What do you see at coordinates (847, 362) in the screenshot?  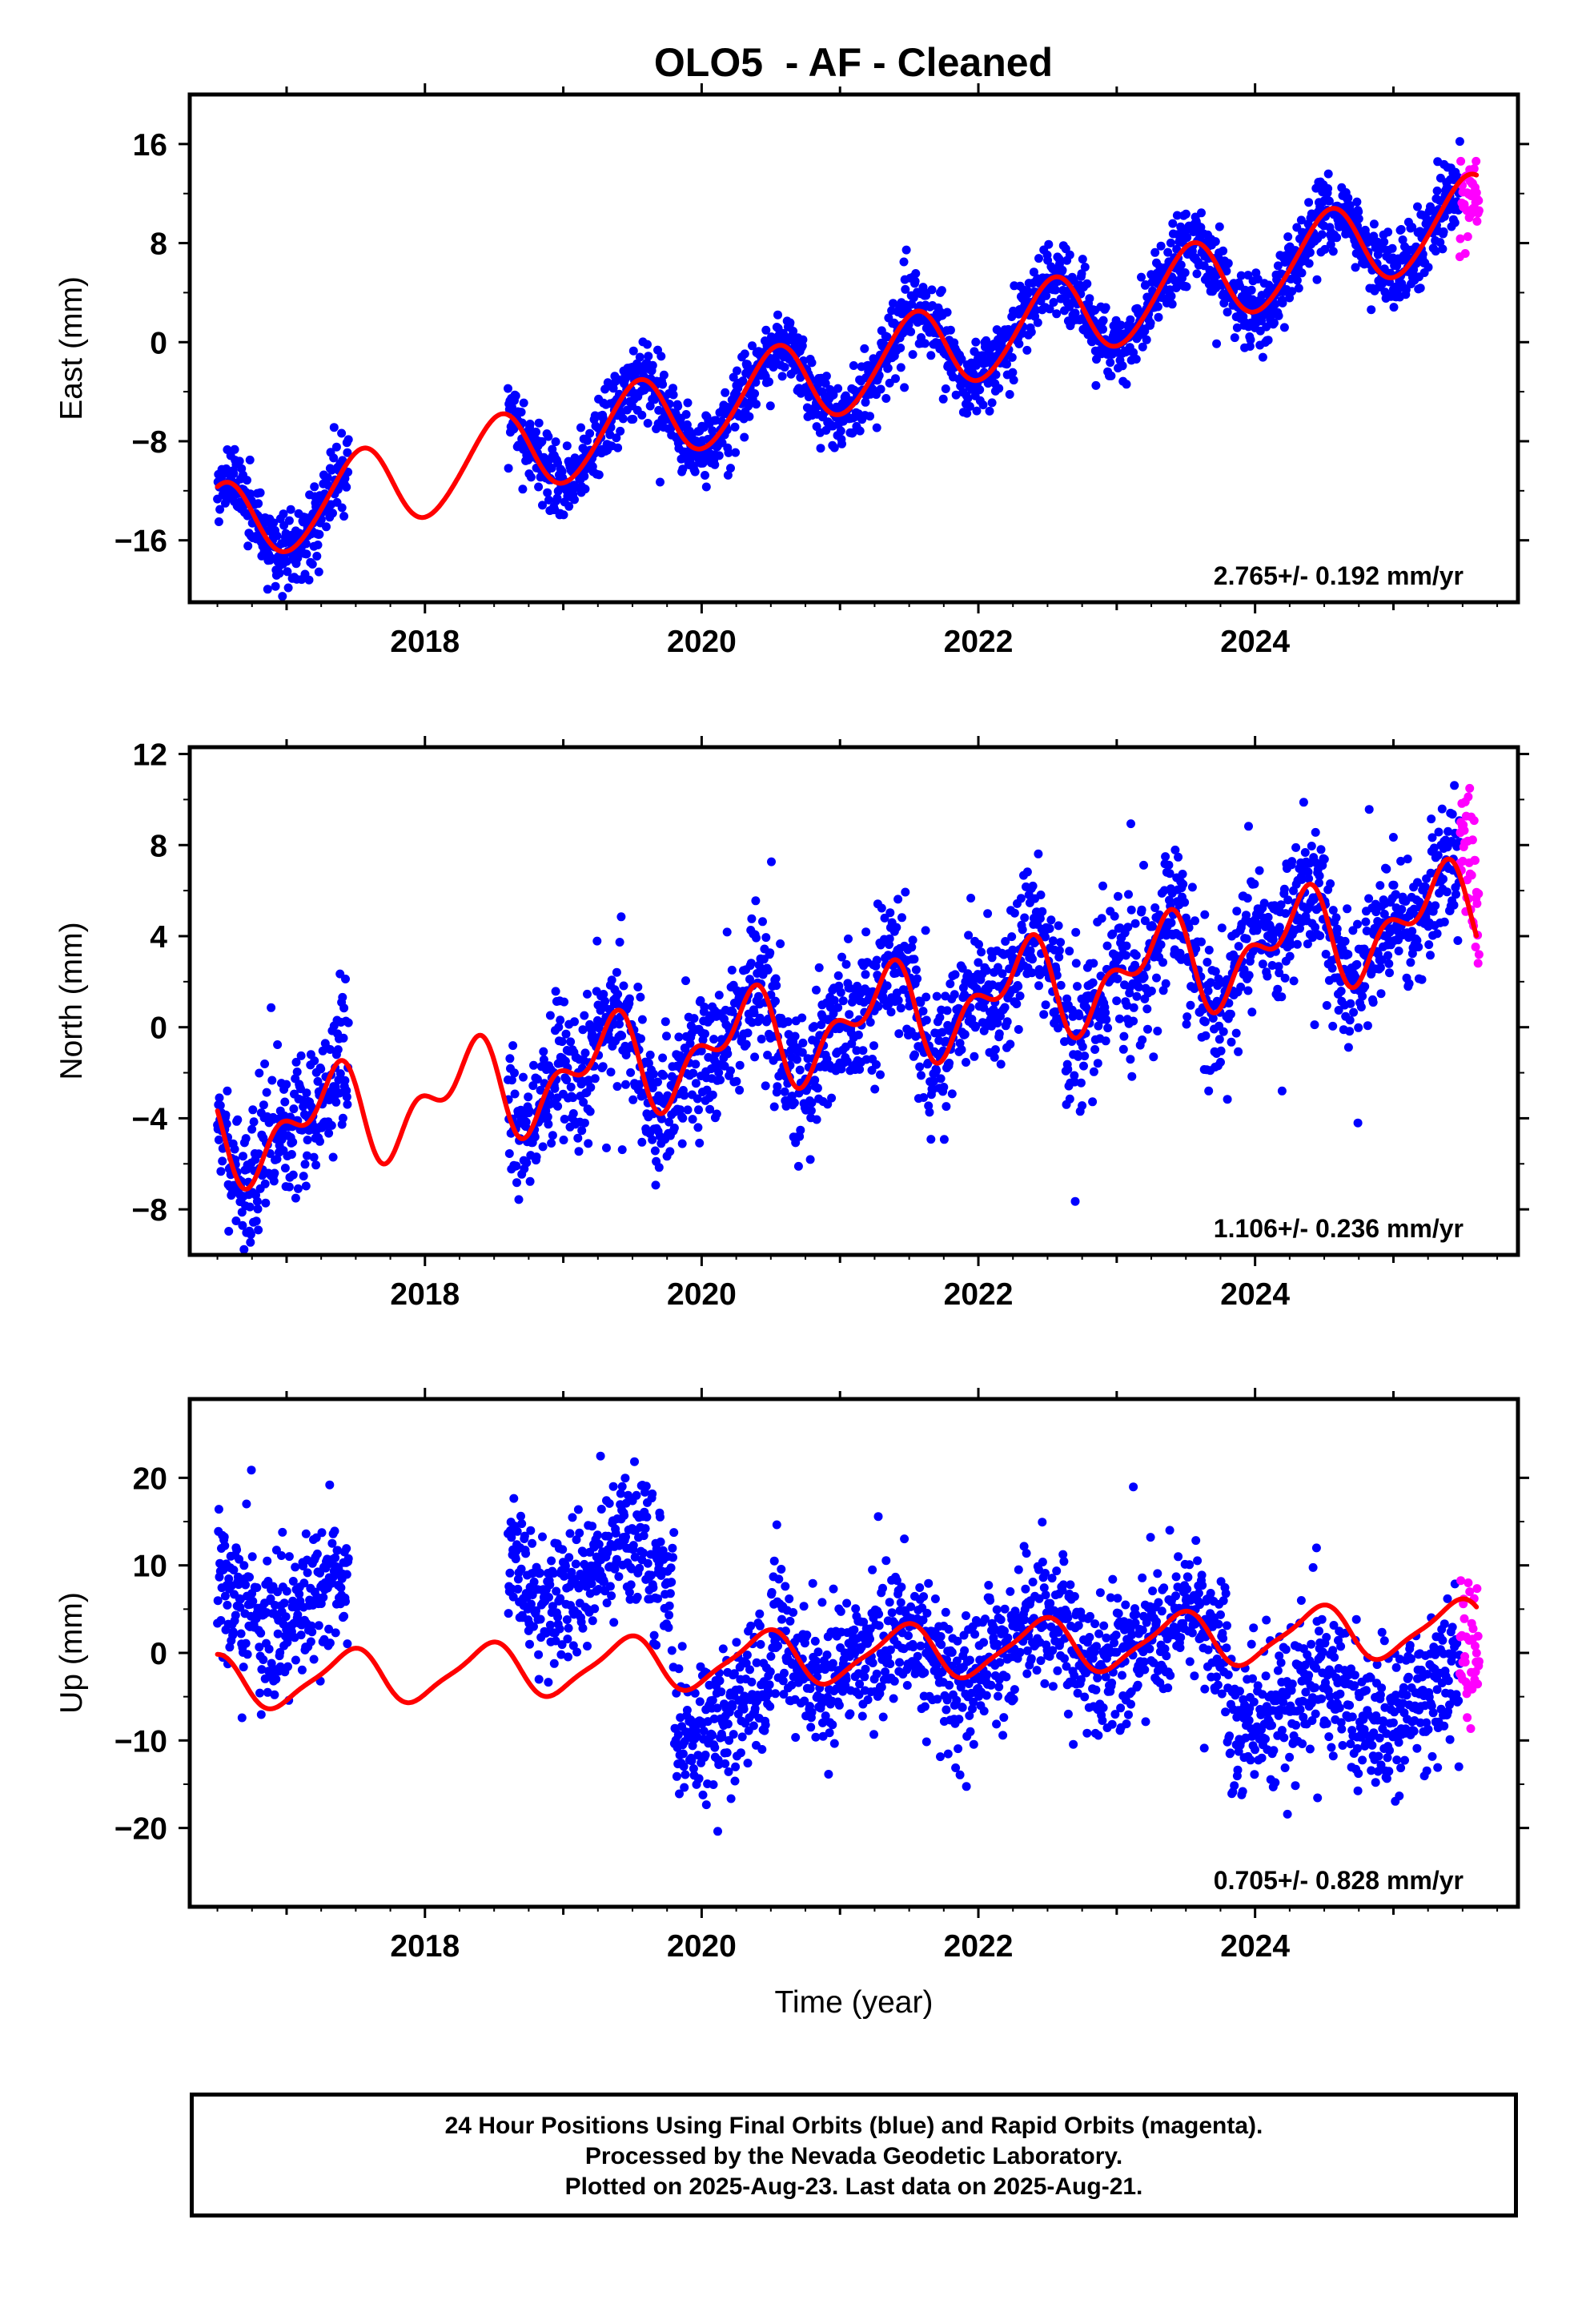 I see `model-curve-east` at bounding box center [847, 362].